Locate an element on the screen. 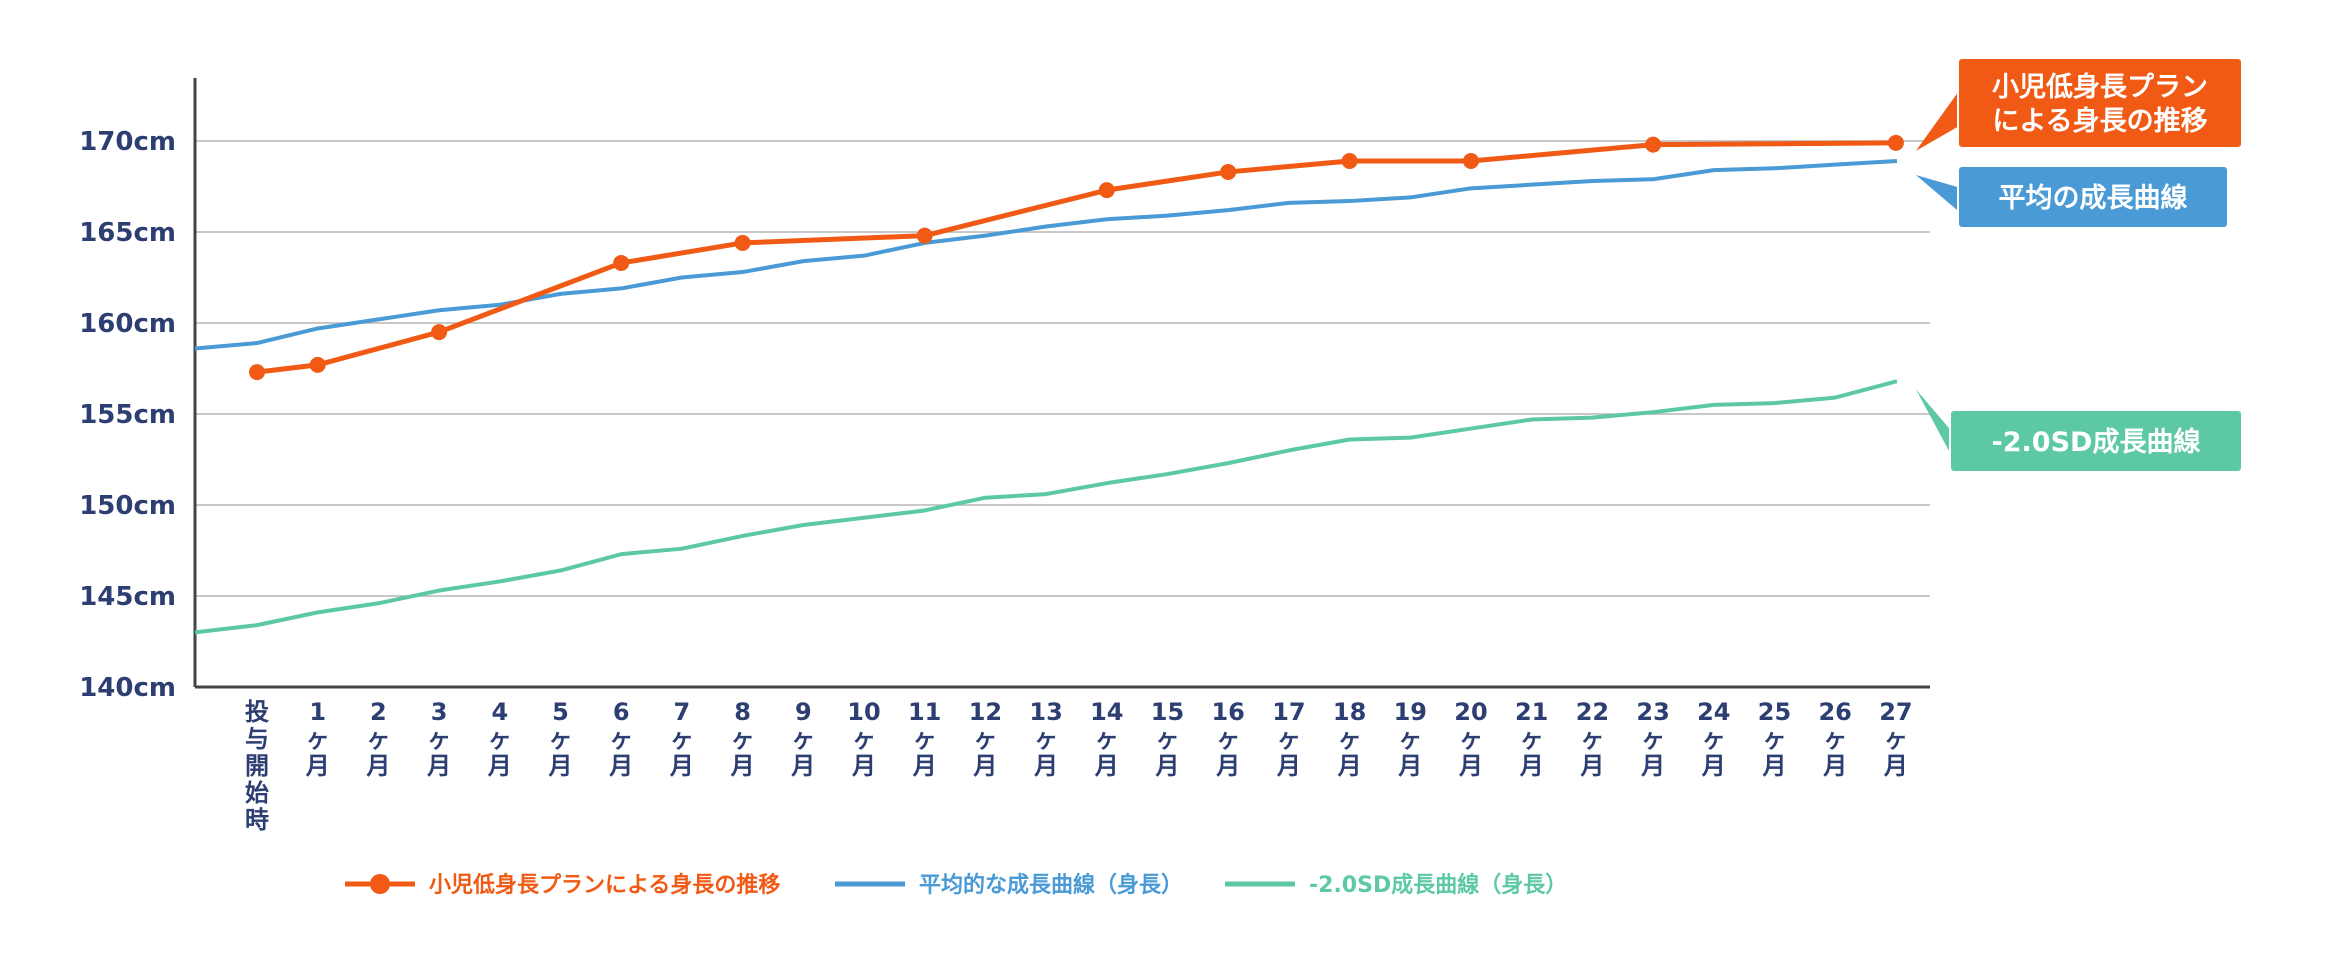 The height and width of the screenshot is (967, 2336). x-tick-label-char: 20 is located at coordinates (1470, 712).